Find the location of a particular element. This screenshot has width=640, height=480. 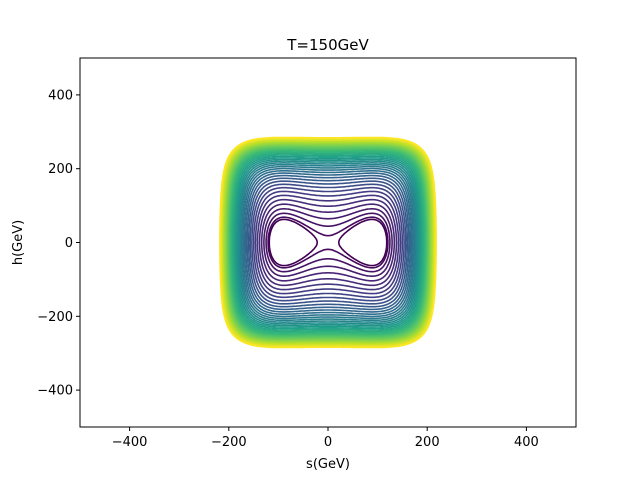

y-tick-label: −400 is located at coordinates (55, 391).